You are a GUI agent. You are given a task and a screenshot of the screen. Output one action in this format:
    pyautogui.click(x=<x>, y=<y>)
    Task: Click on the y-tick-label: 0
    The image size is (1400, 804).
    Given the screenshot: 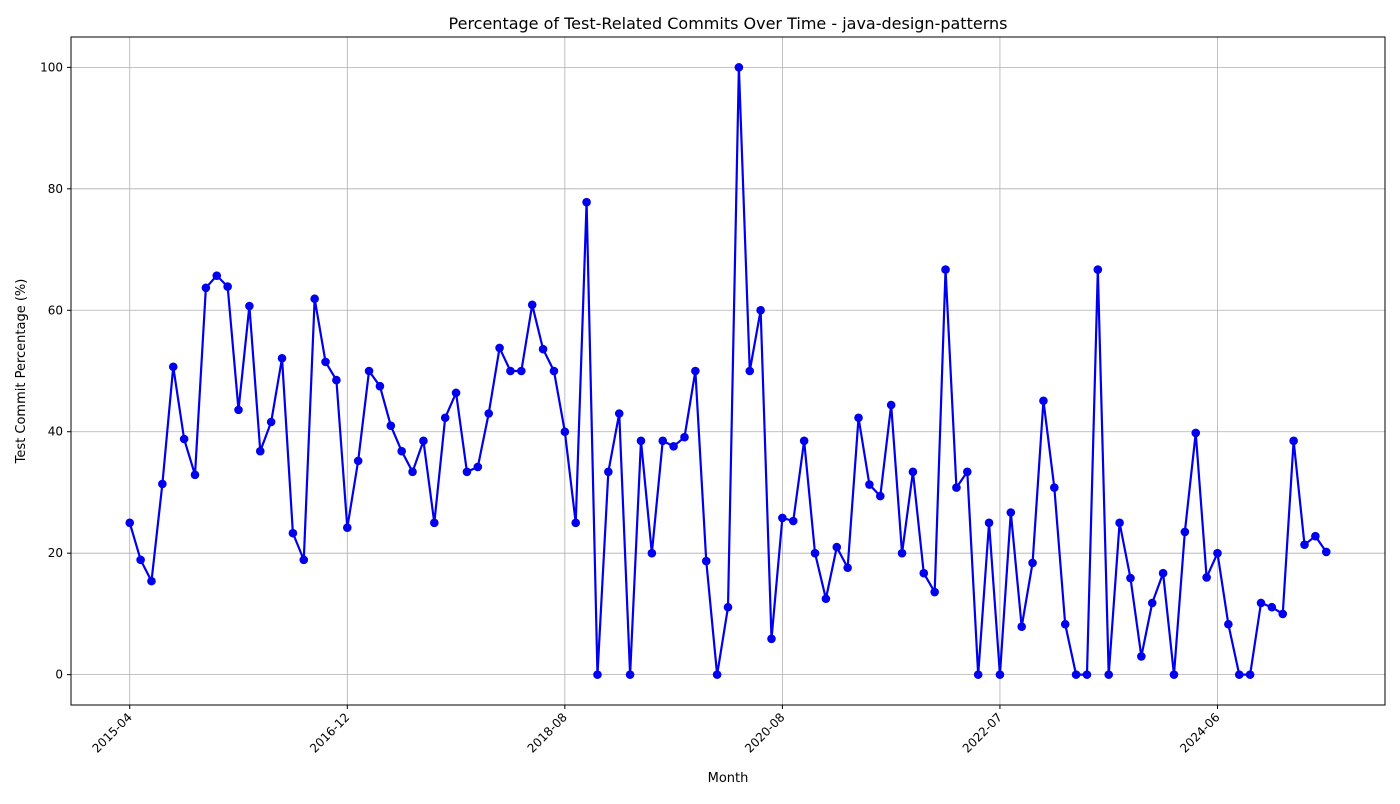 What is the action you would take?
    pyautogui.click(x=59, y=675)
    